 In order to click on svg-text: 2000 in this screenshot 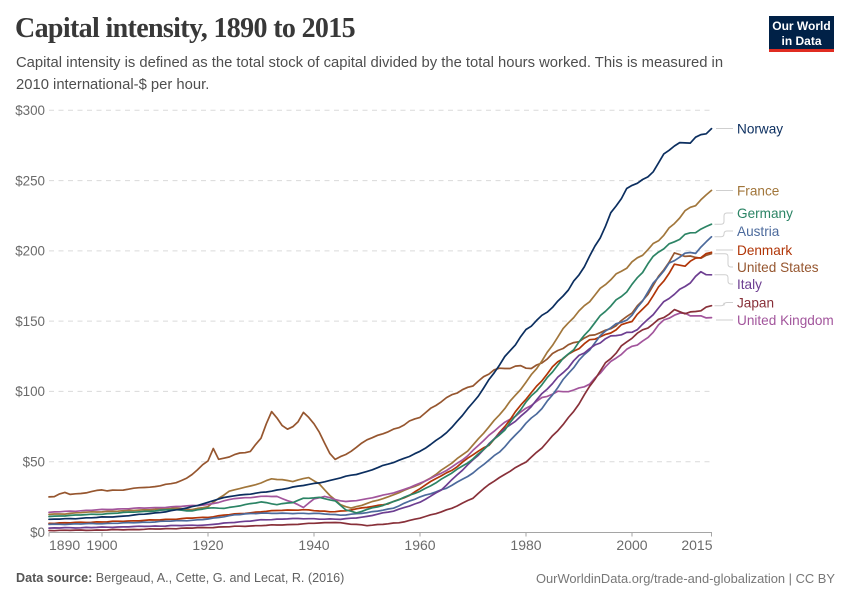, I will do `click(631, 545)`.